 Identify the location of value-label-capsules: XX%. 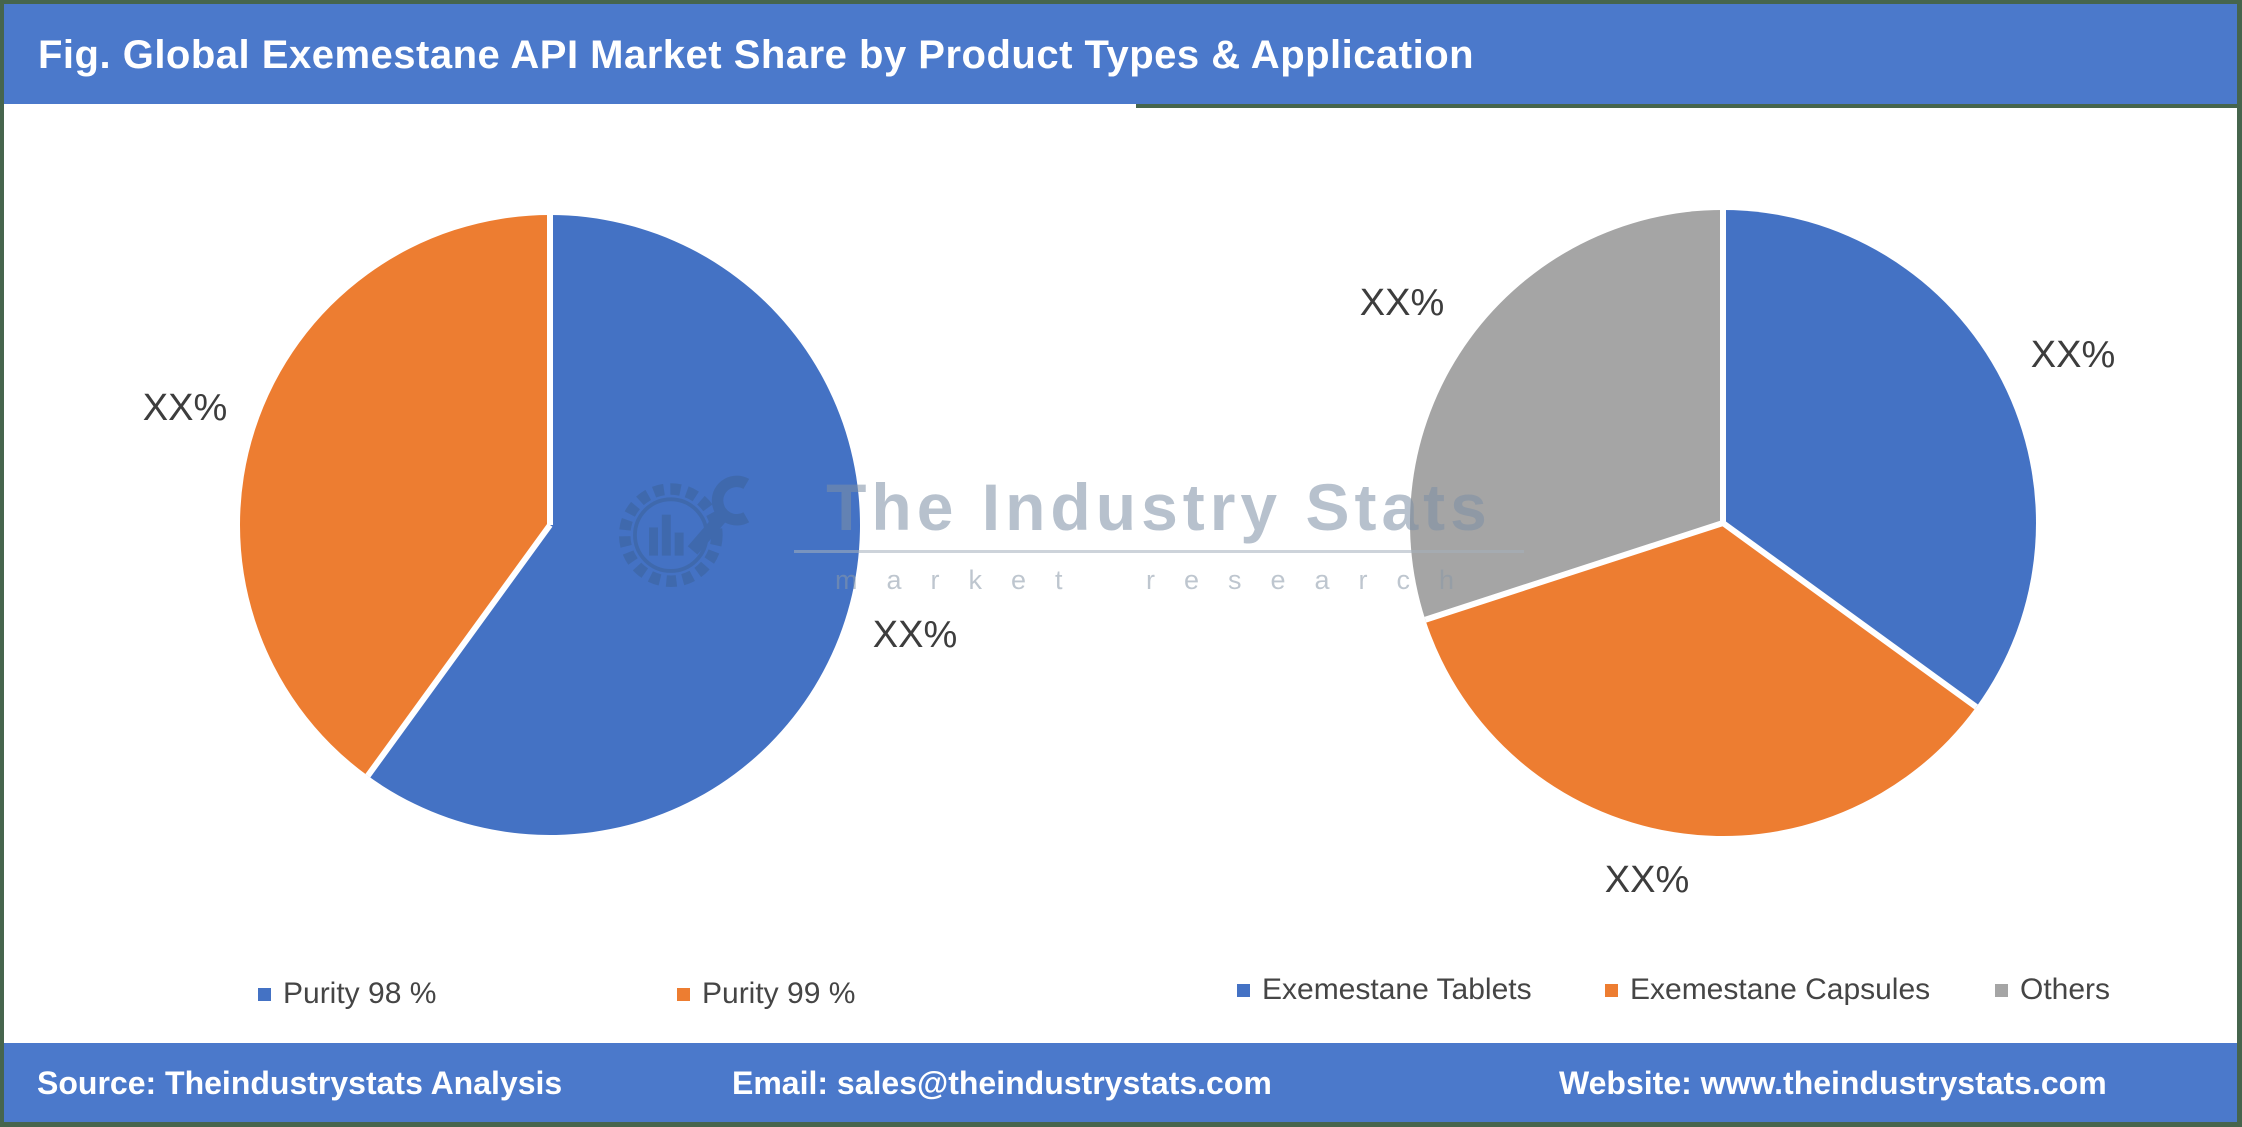
(1647, 880).